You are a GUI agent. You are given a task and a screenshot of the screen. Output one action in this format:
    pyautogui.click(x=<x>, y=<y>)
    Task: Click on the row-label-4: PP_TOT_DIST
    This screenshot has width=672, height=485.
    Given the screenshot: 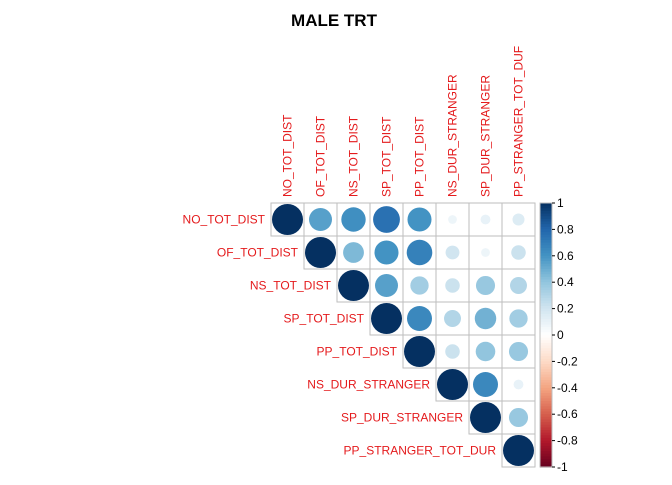 What is the action you would take?
    pyautogui.click(x=357, y=352)
    